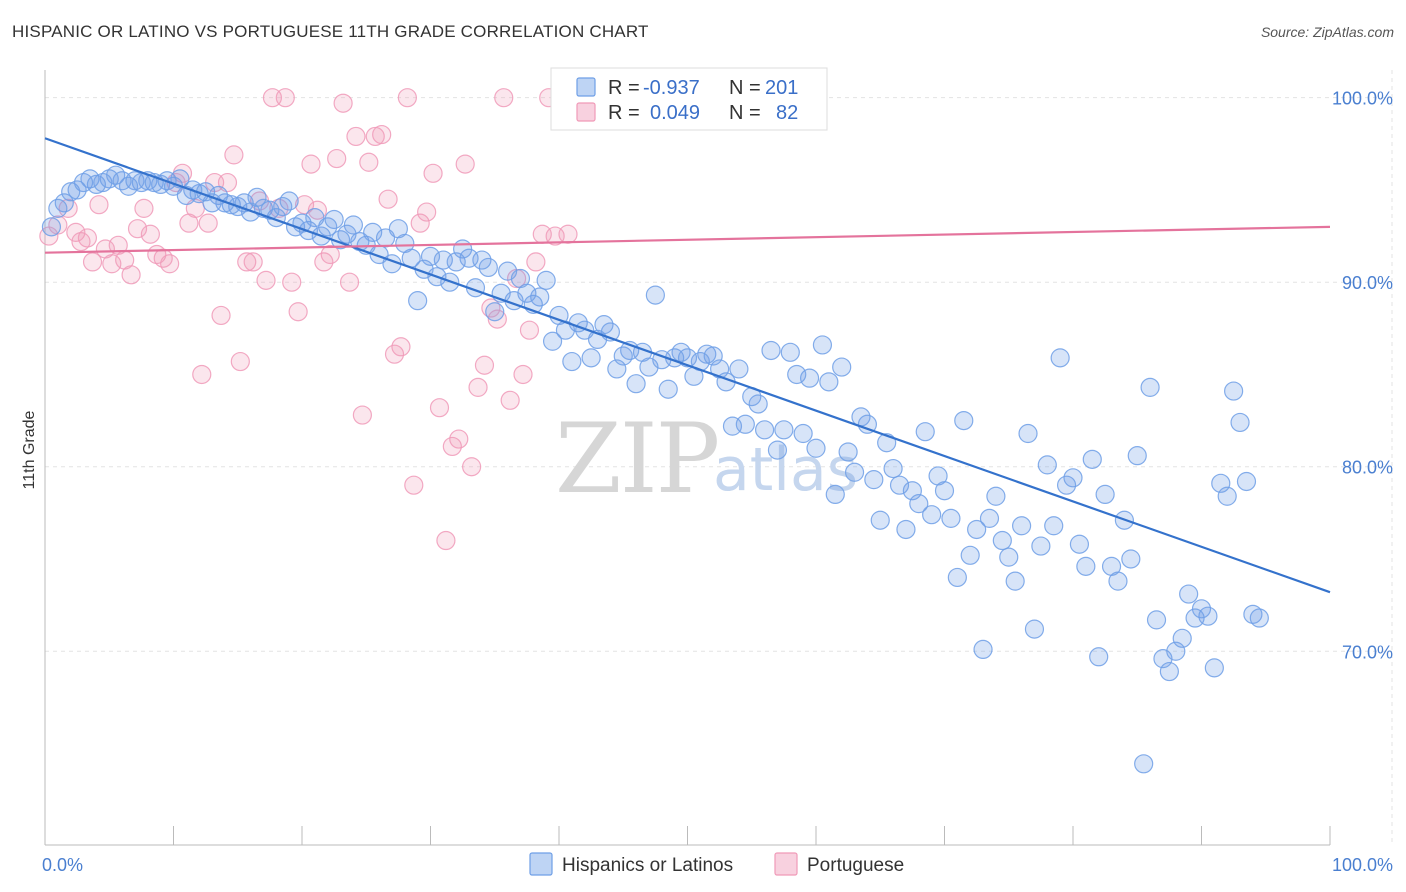 This screenshot has height=892, width=1406. Describe the element at coordinates (717, 865) in the screenshot. I see `x-tick-labels: 0.0% 100.0%` at that location.